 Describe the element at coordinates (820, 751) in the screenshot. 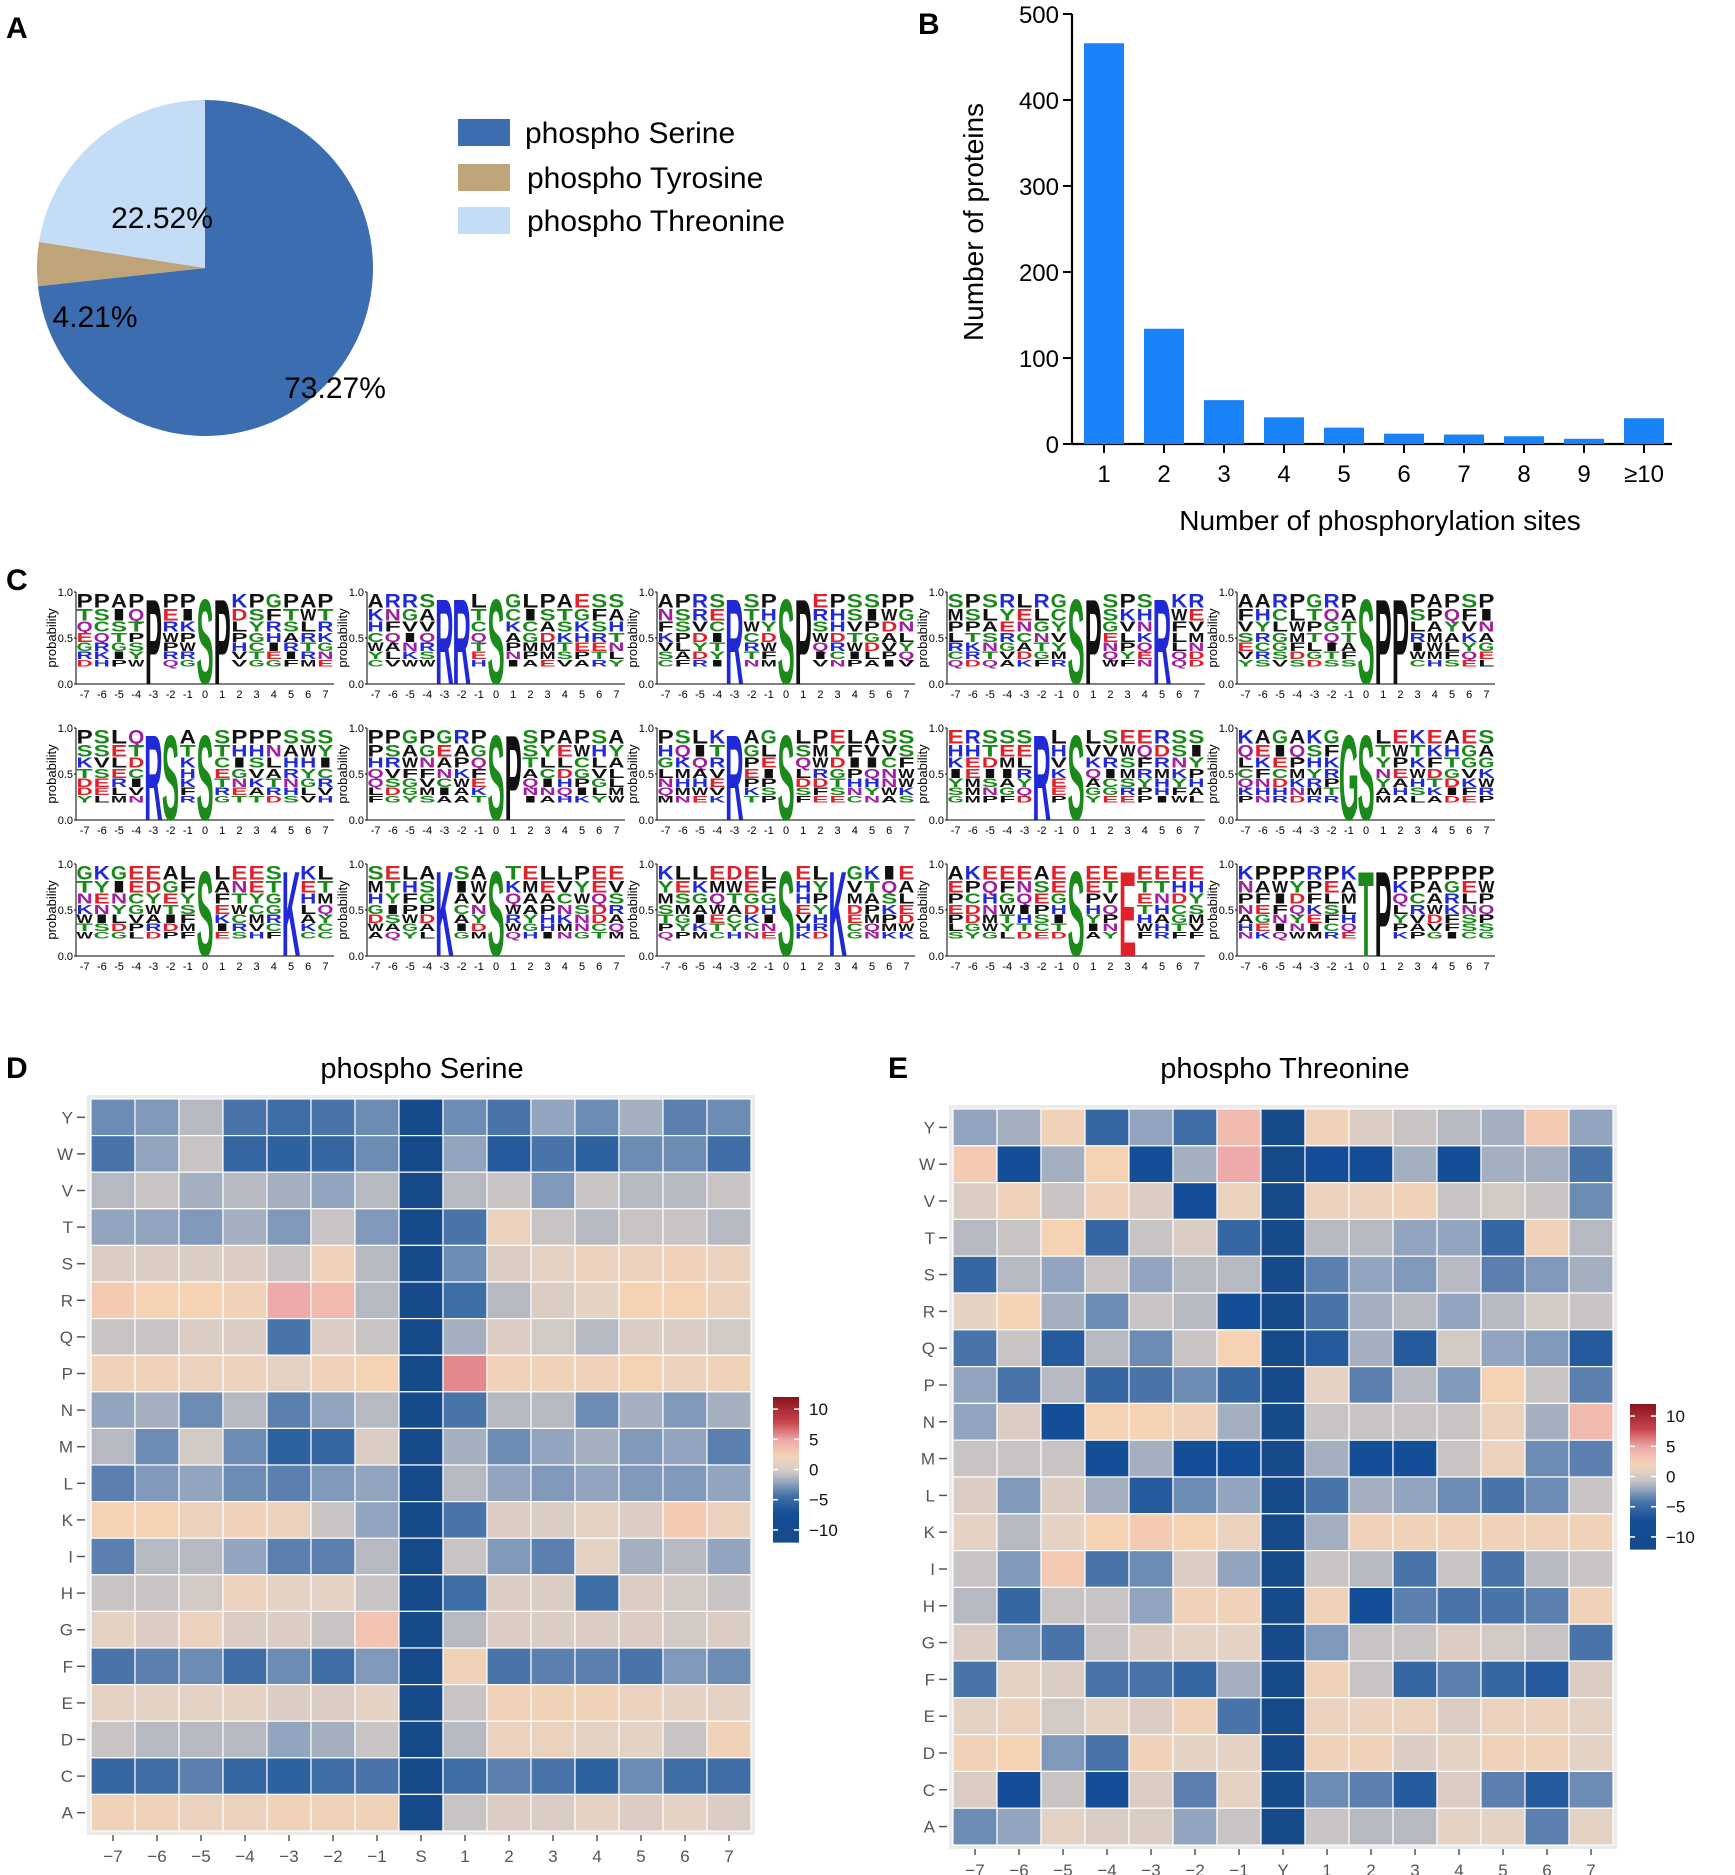

I see `logo-letter: M` at that location.